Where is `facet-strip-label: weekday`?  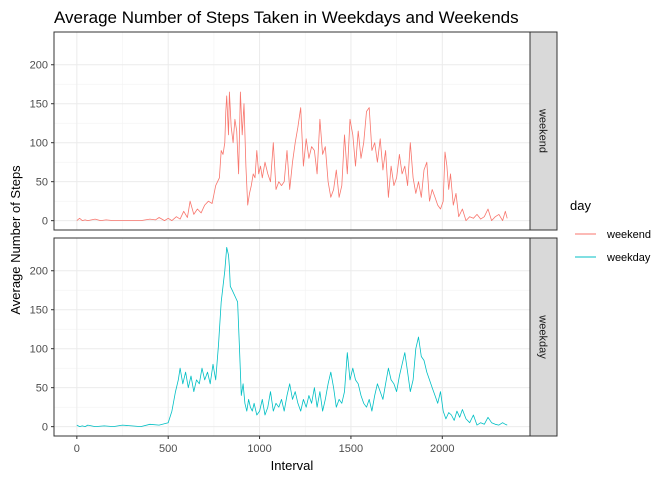 facet-strip-label: weekday is located at coordinates (543, 336).